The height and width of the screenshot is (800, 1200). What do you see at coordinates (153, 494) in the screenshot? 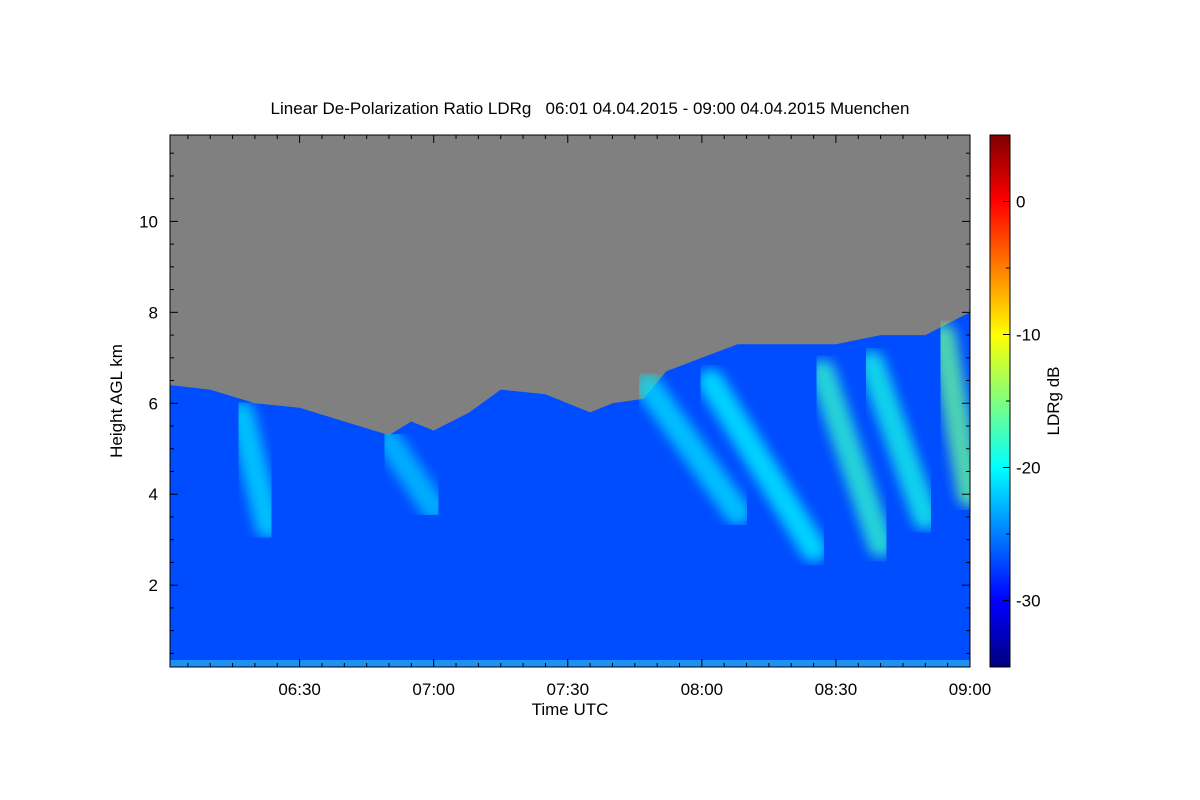
I see `y-tick-label: 4` at bounding box center [153, 494].